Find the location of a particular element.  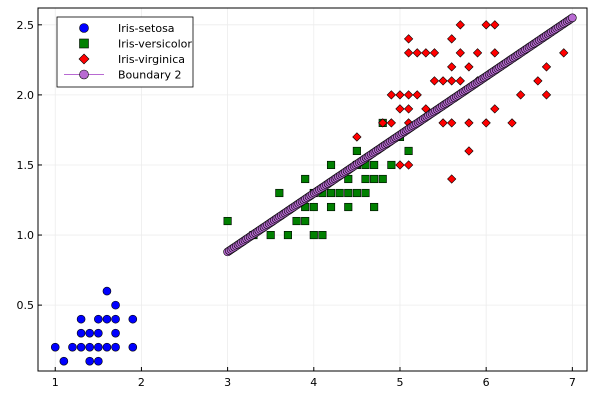

y-tick-label: 2.0 is located at coordinates (26, 95).